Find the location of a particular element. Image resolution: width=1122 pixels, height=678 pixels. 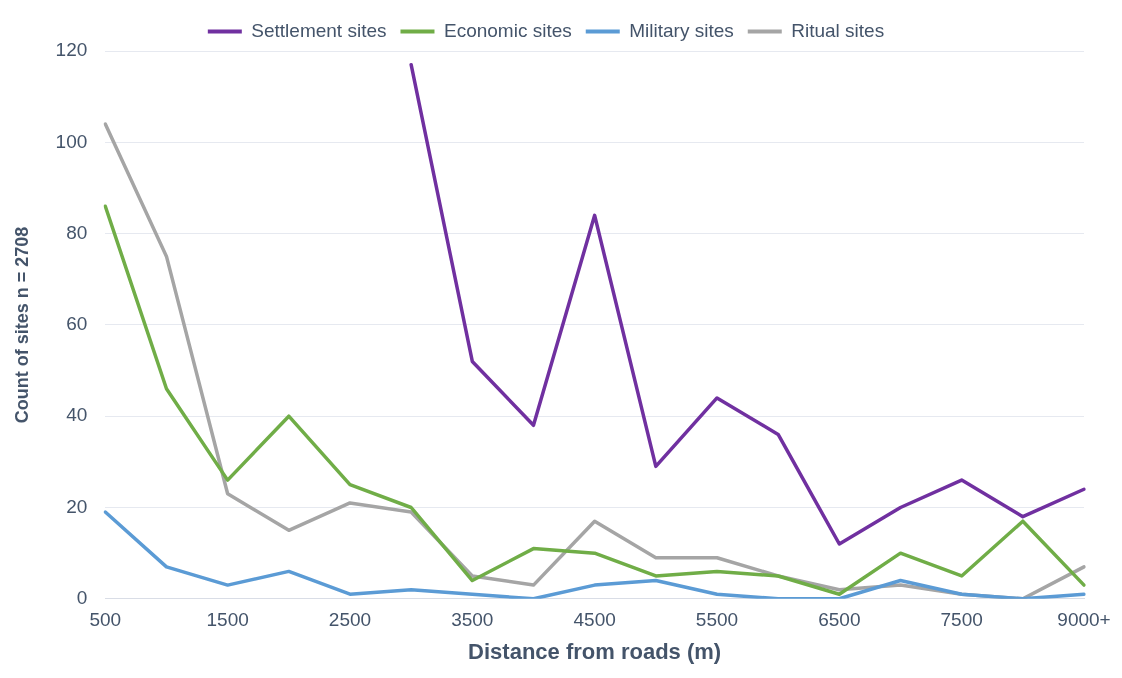

y-tick-label: 20 is located at coordinates (77, 506).